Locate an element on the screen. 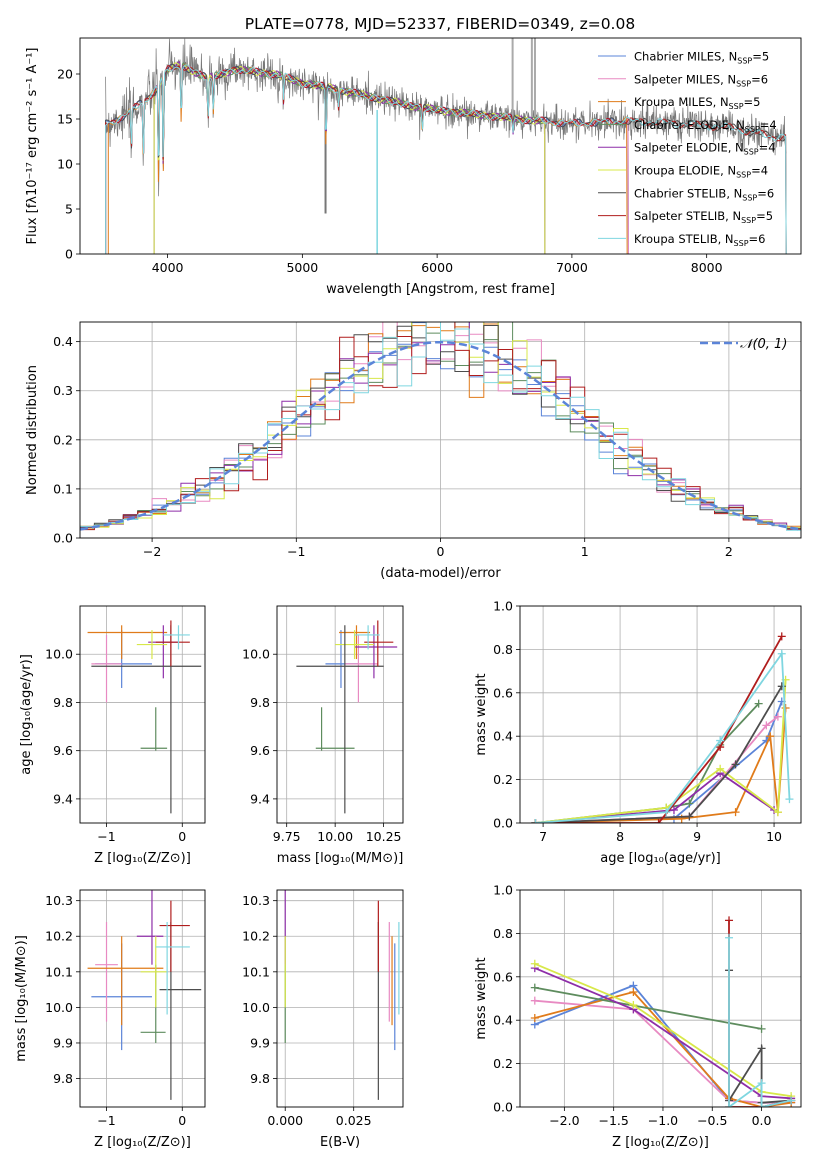  x-tick-label: 9.75 is located at coordinates (287, 836).